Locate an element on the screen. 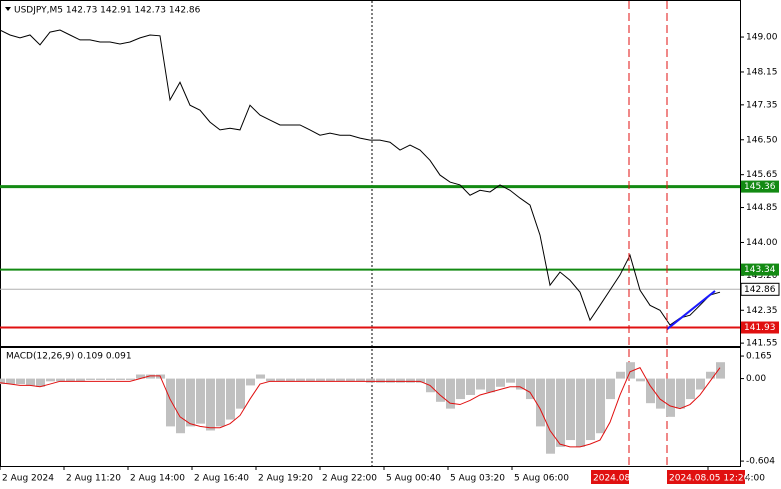  symbol-arrow is located at coordinates (8, 9).